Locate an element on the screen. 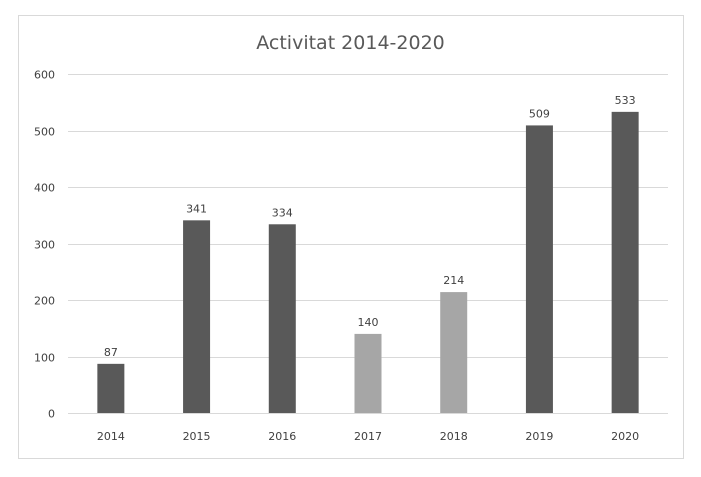  bar-2017 is located at coordinates (368, 373).